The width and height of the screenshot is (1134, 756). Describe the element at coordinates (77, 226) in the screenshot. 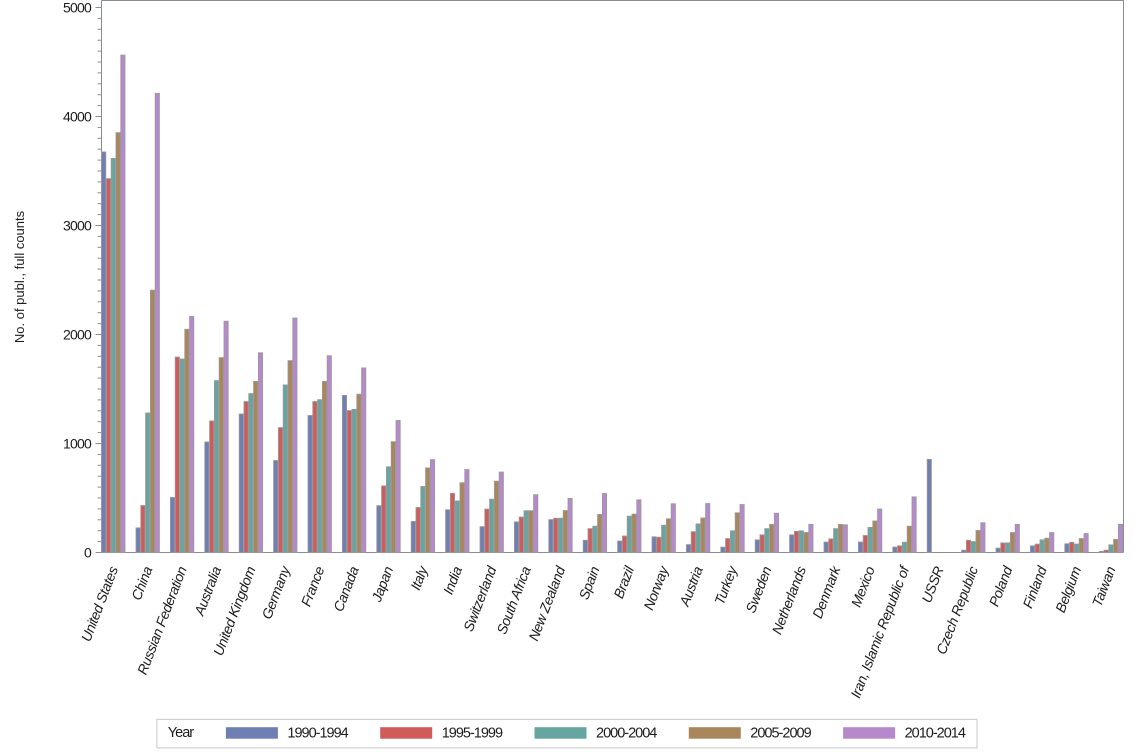

I see `svg-text: 3000` at that location.